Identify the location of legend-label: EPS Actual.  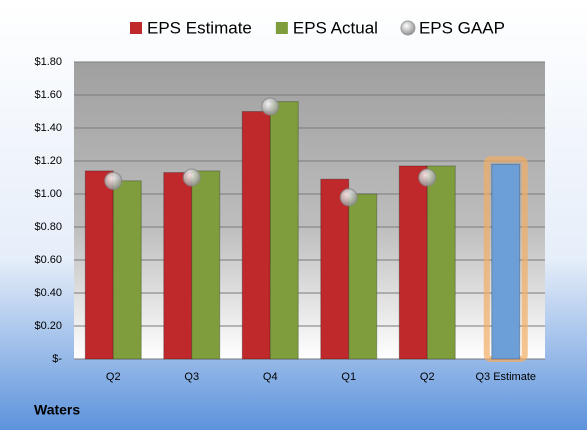
(335, 27).